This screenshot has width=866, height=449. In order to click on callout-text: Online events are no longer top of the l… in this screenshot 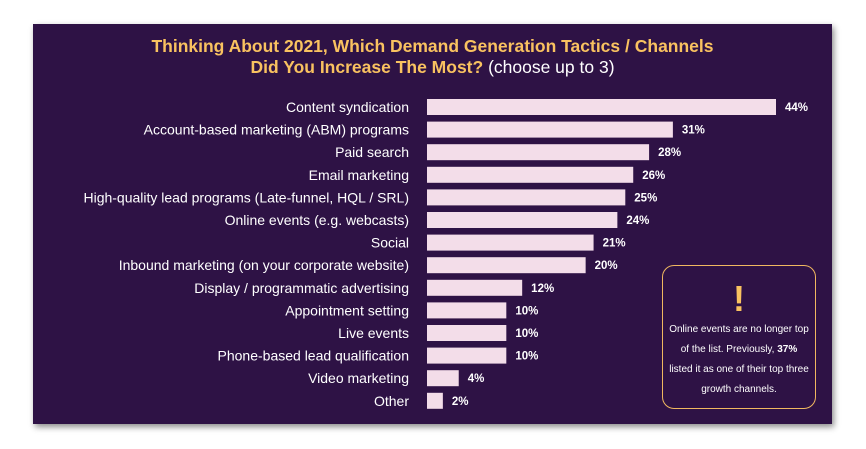, I will do `click(739, 360)`.